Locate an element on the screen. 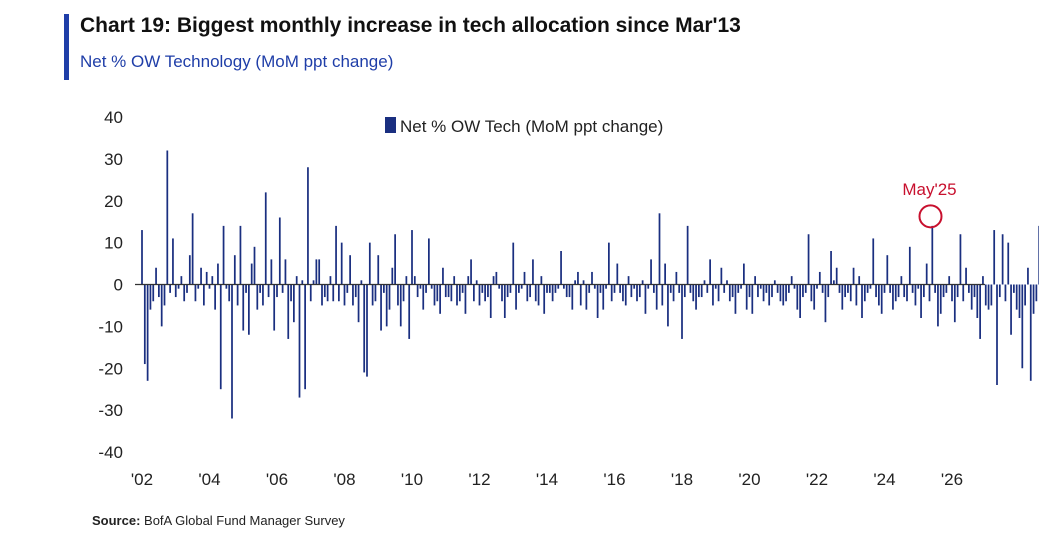 This screenshot has height=540, width=1039. source-note: Source: BofA Global Fund Manager Survey is located at coordinates (218, 520).